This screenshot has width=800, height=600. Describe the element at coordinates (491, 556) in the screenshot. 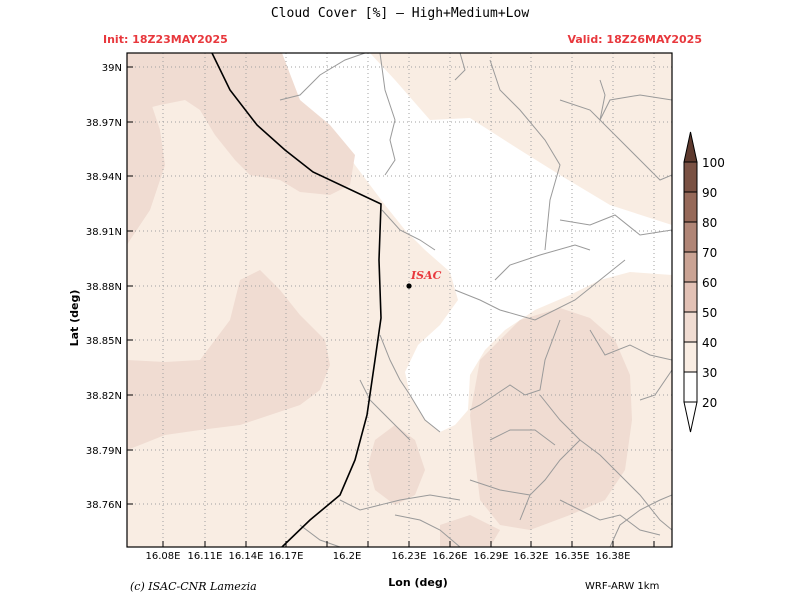

I see `x-tick-label: 16.29E` at that location.